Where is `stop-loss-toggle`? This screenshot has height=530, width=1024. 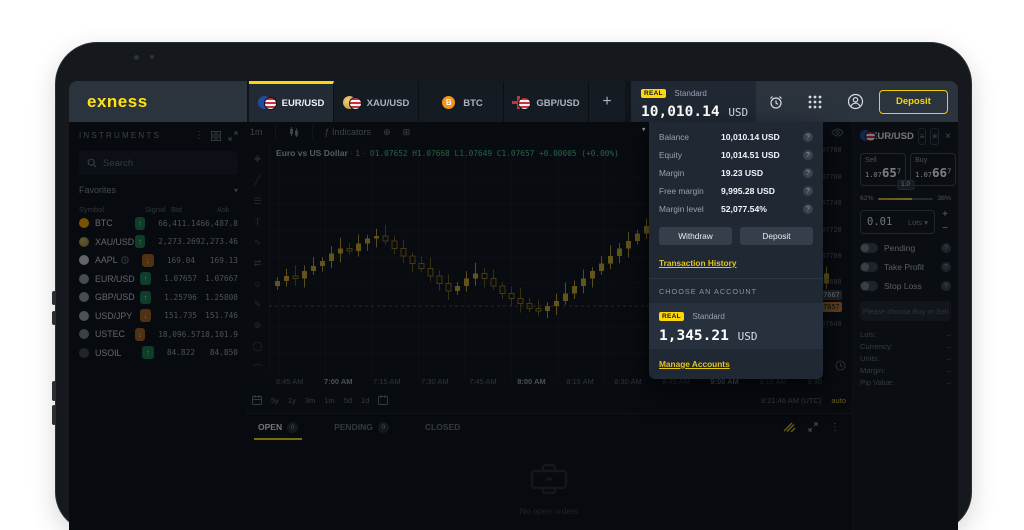
stop-loss-toggle is located at coordinates (869, 286).